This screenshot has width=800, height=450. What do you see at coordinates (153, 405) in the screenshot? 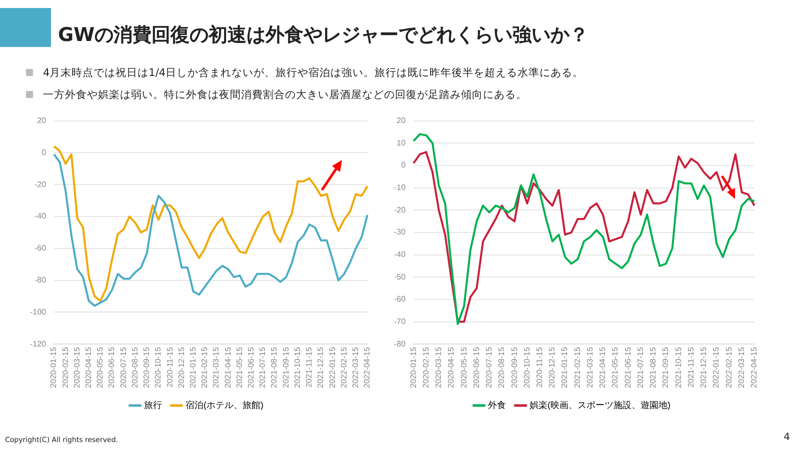
I see `legend-label: 旅行` at bounding box center [153, 405].